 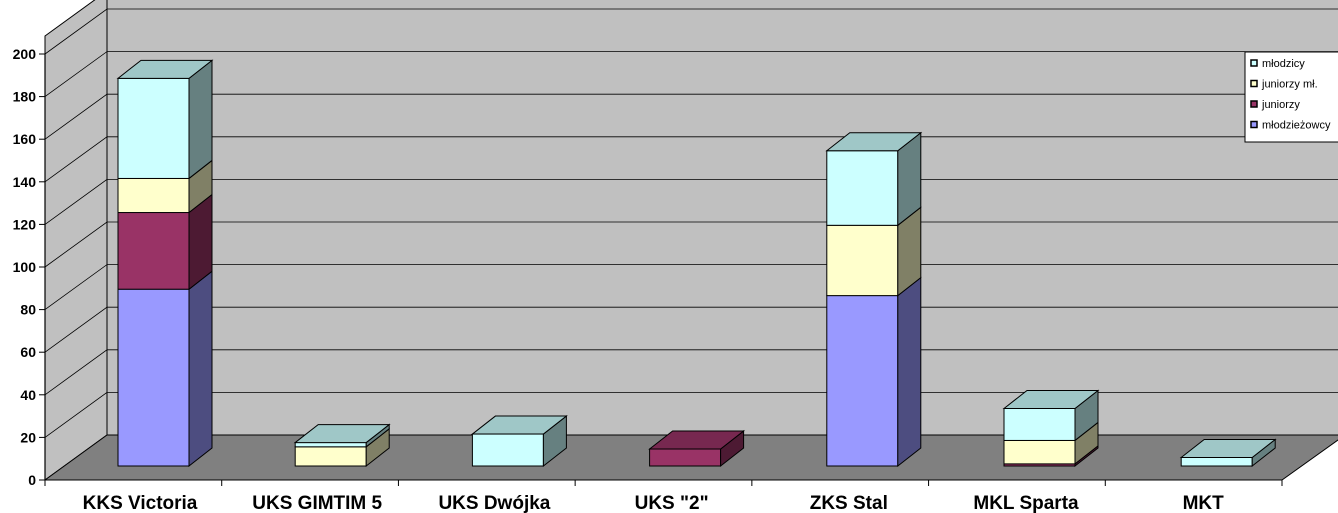 I want to click on y-tick-label: 180, so click(x=25, y=97).